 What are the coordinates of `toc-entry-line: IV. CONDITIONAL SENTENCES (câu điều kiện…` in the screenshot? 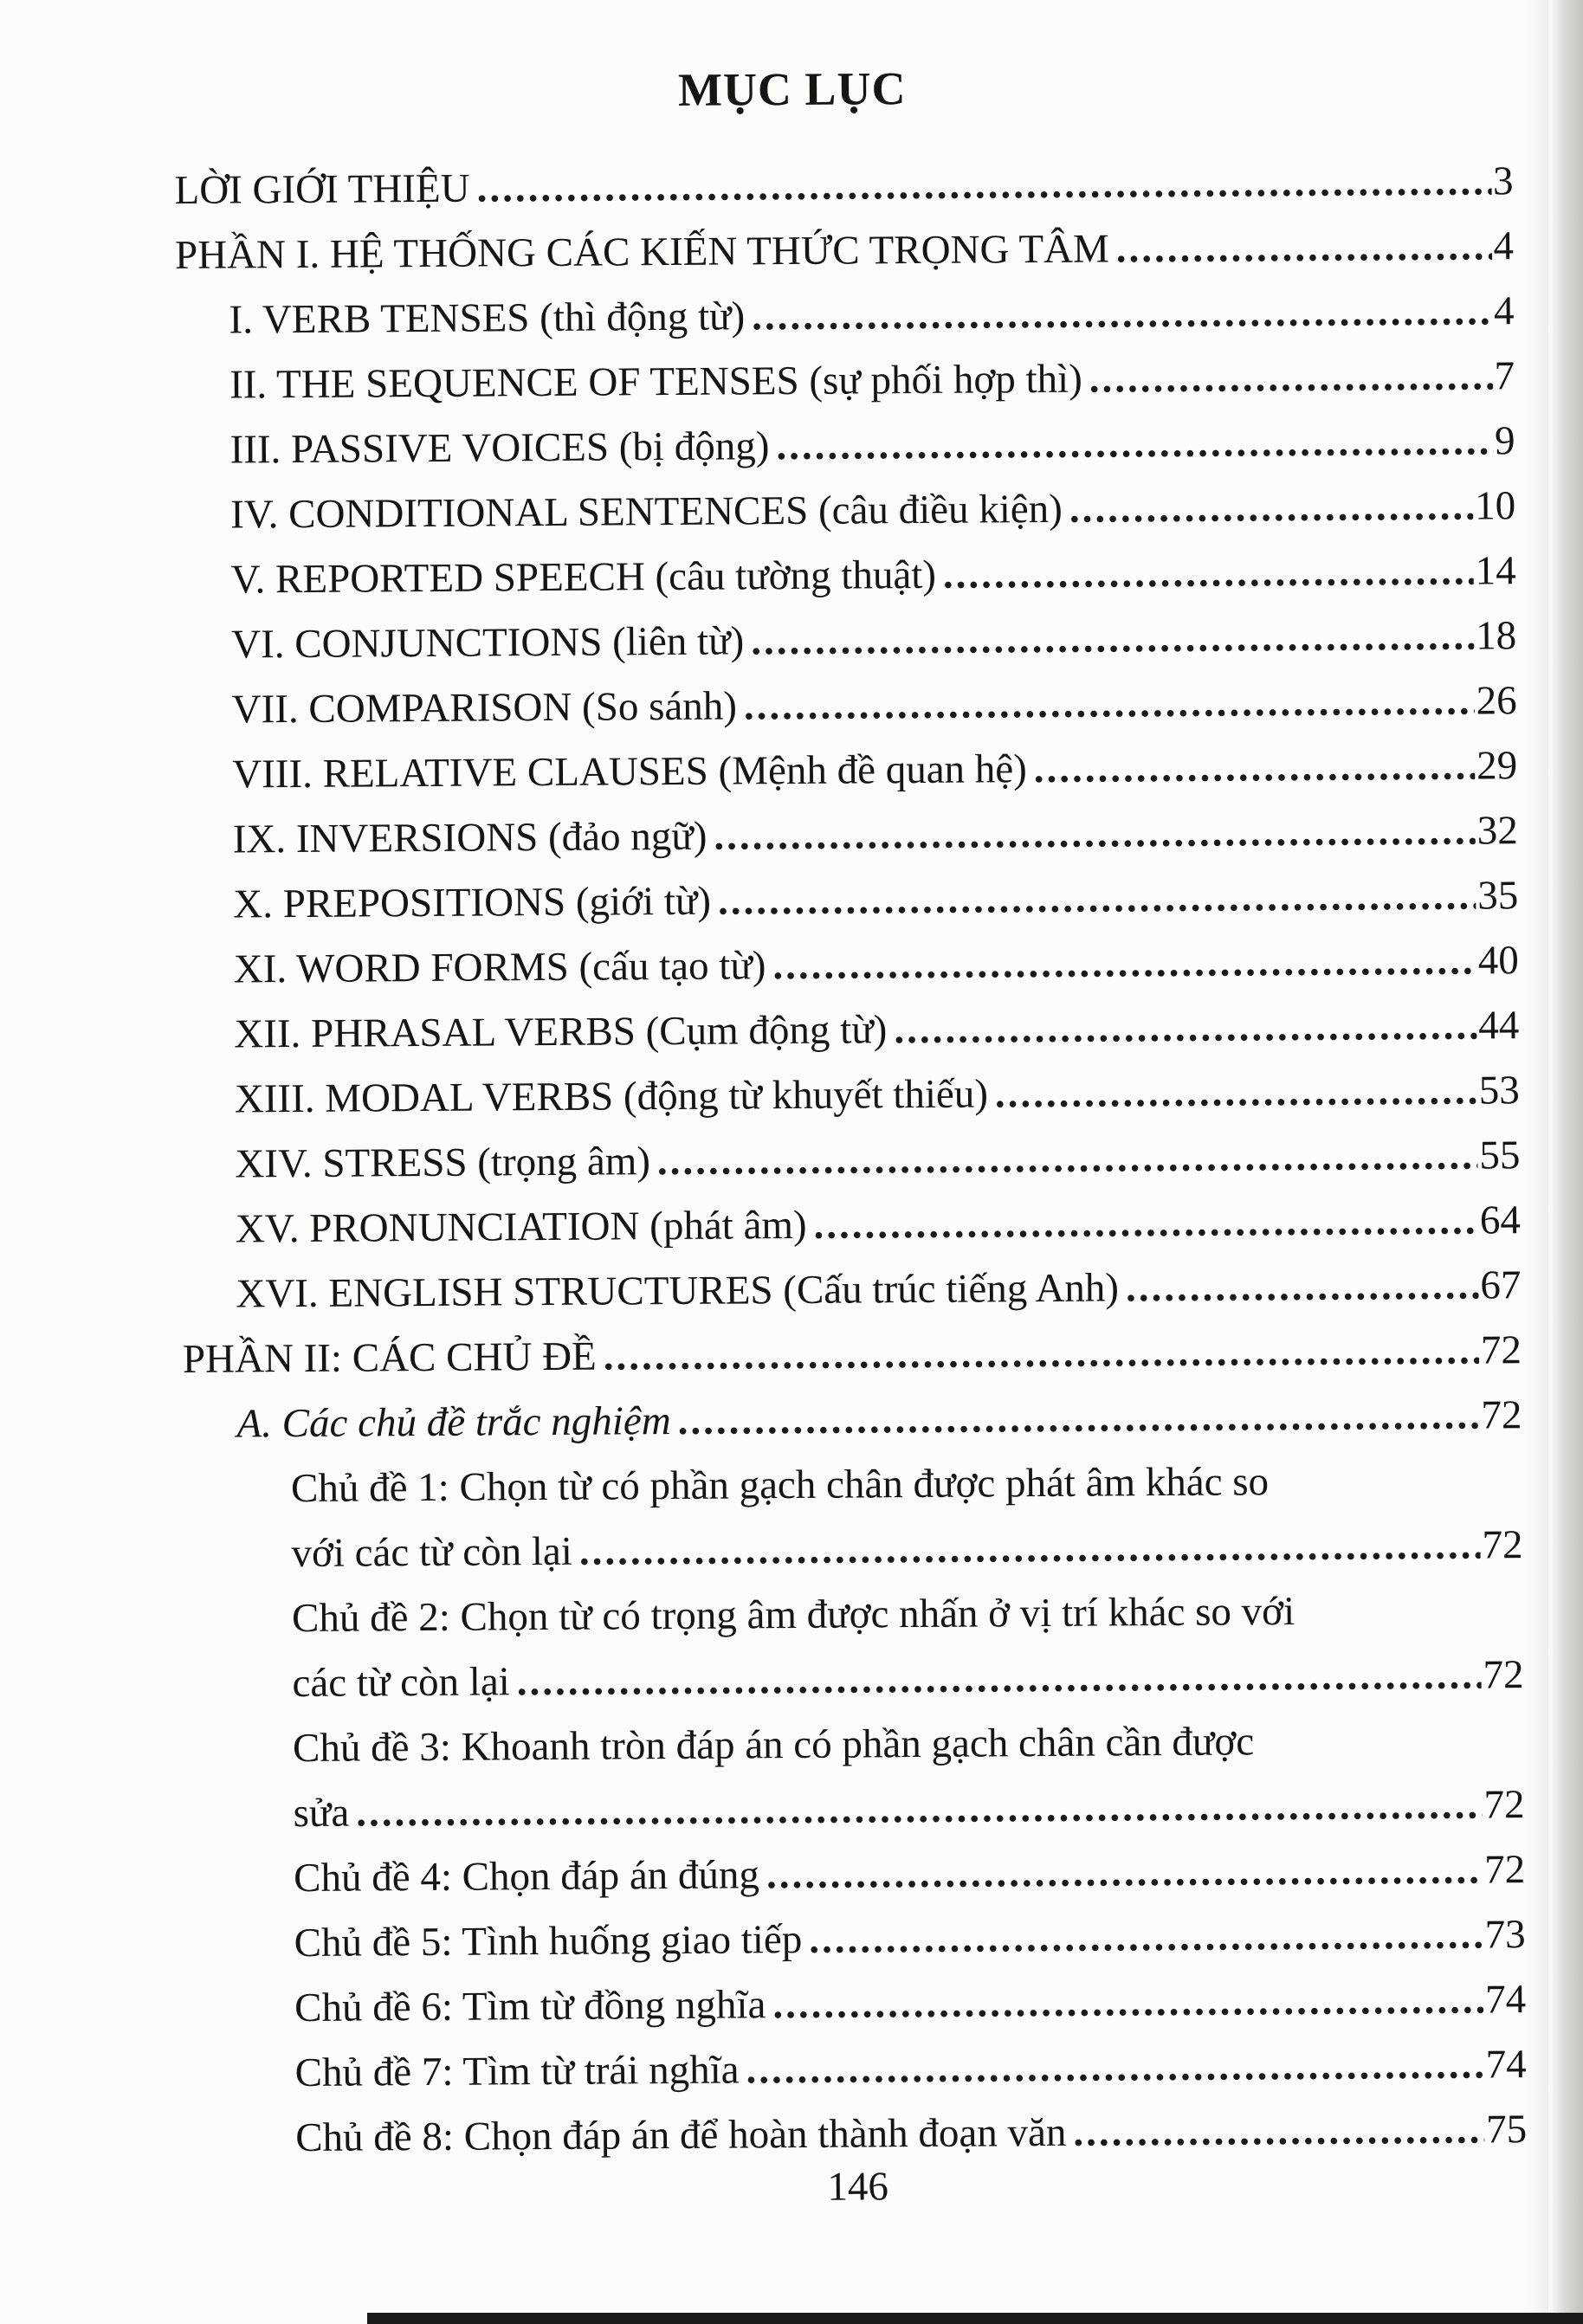 It's located at (846, 511).